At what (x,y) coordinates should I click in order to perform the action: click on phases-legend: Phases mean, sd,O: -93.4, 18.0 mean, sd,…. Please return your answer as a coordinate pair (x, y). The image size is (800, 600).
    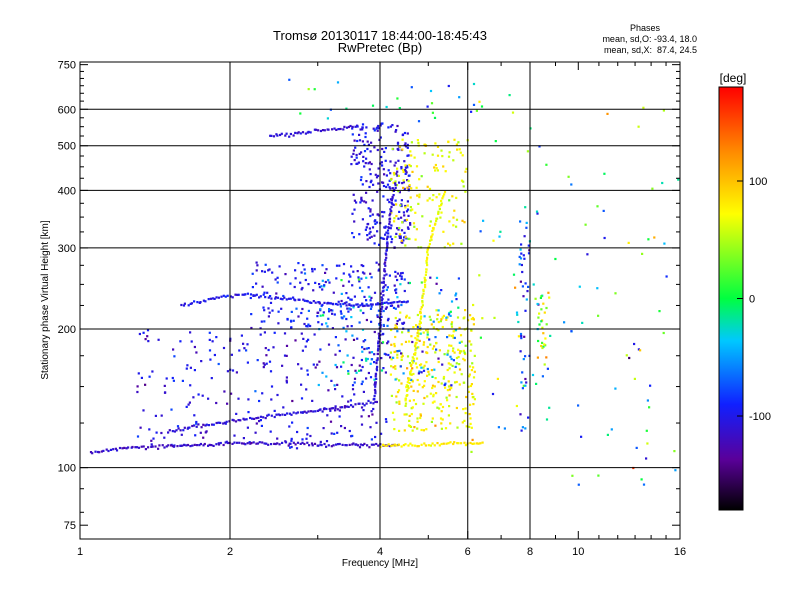
    Looking at the image, I should click on (649, 39).